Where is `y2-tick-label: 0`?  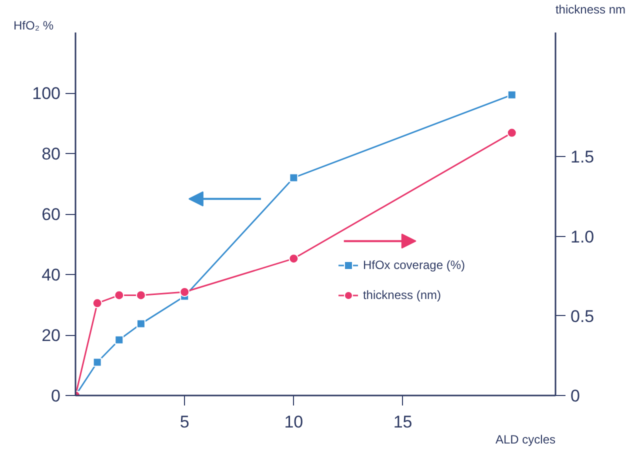
y2-tick-label: 0 is located at coordinates (575, 396).